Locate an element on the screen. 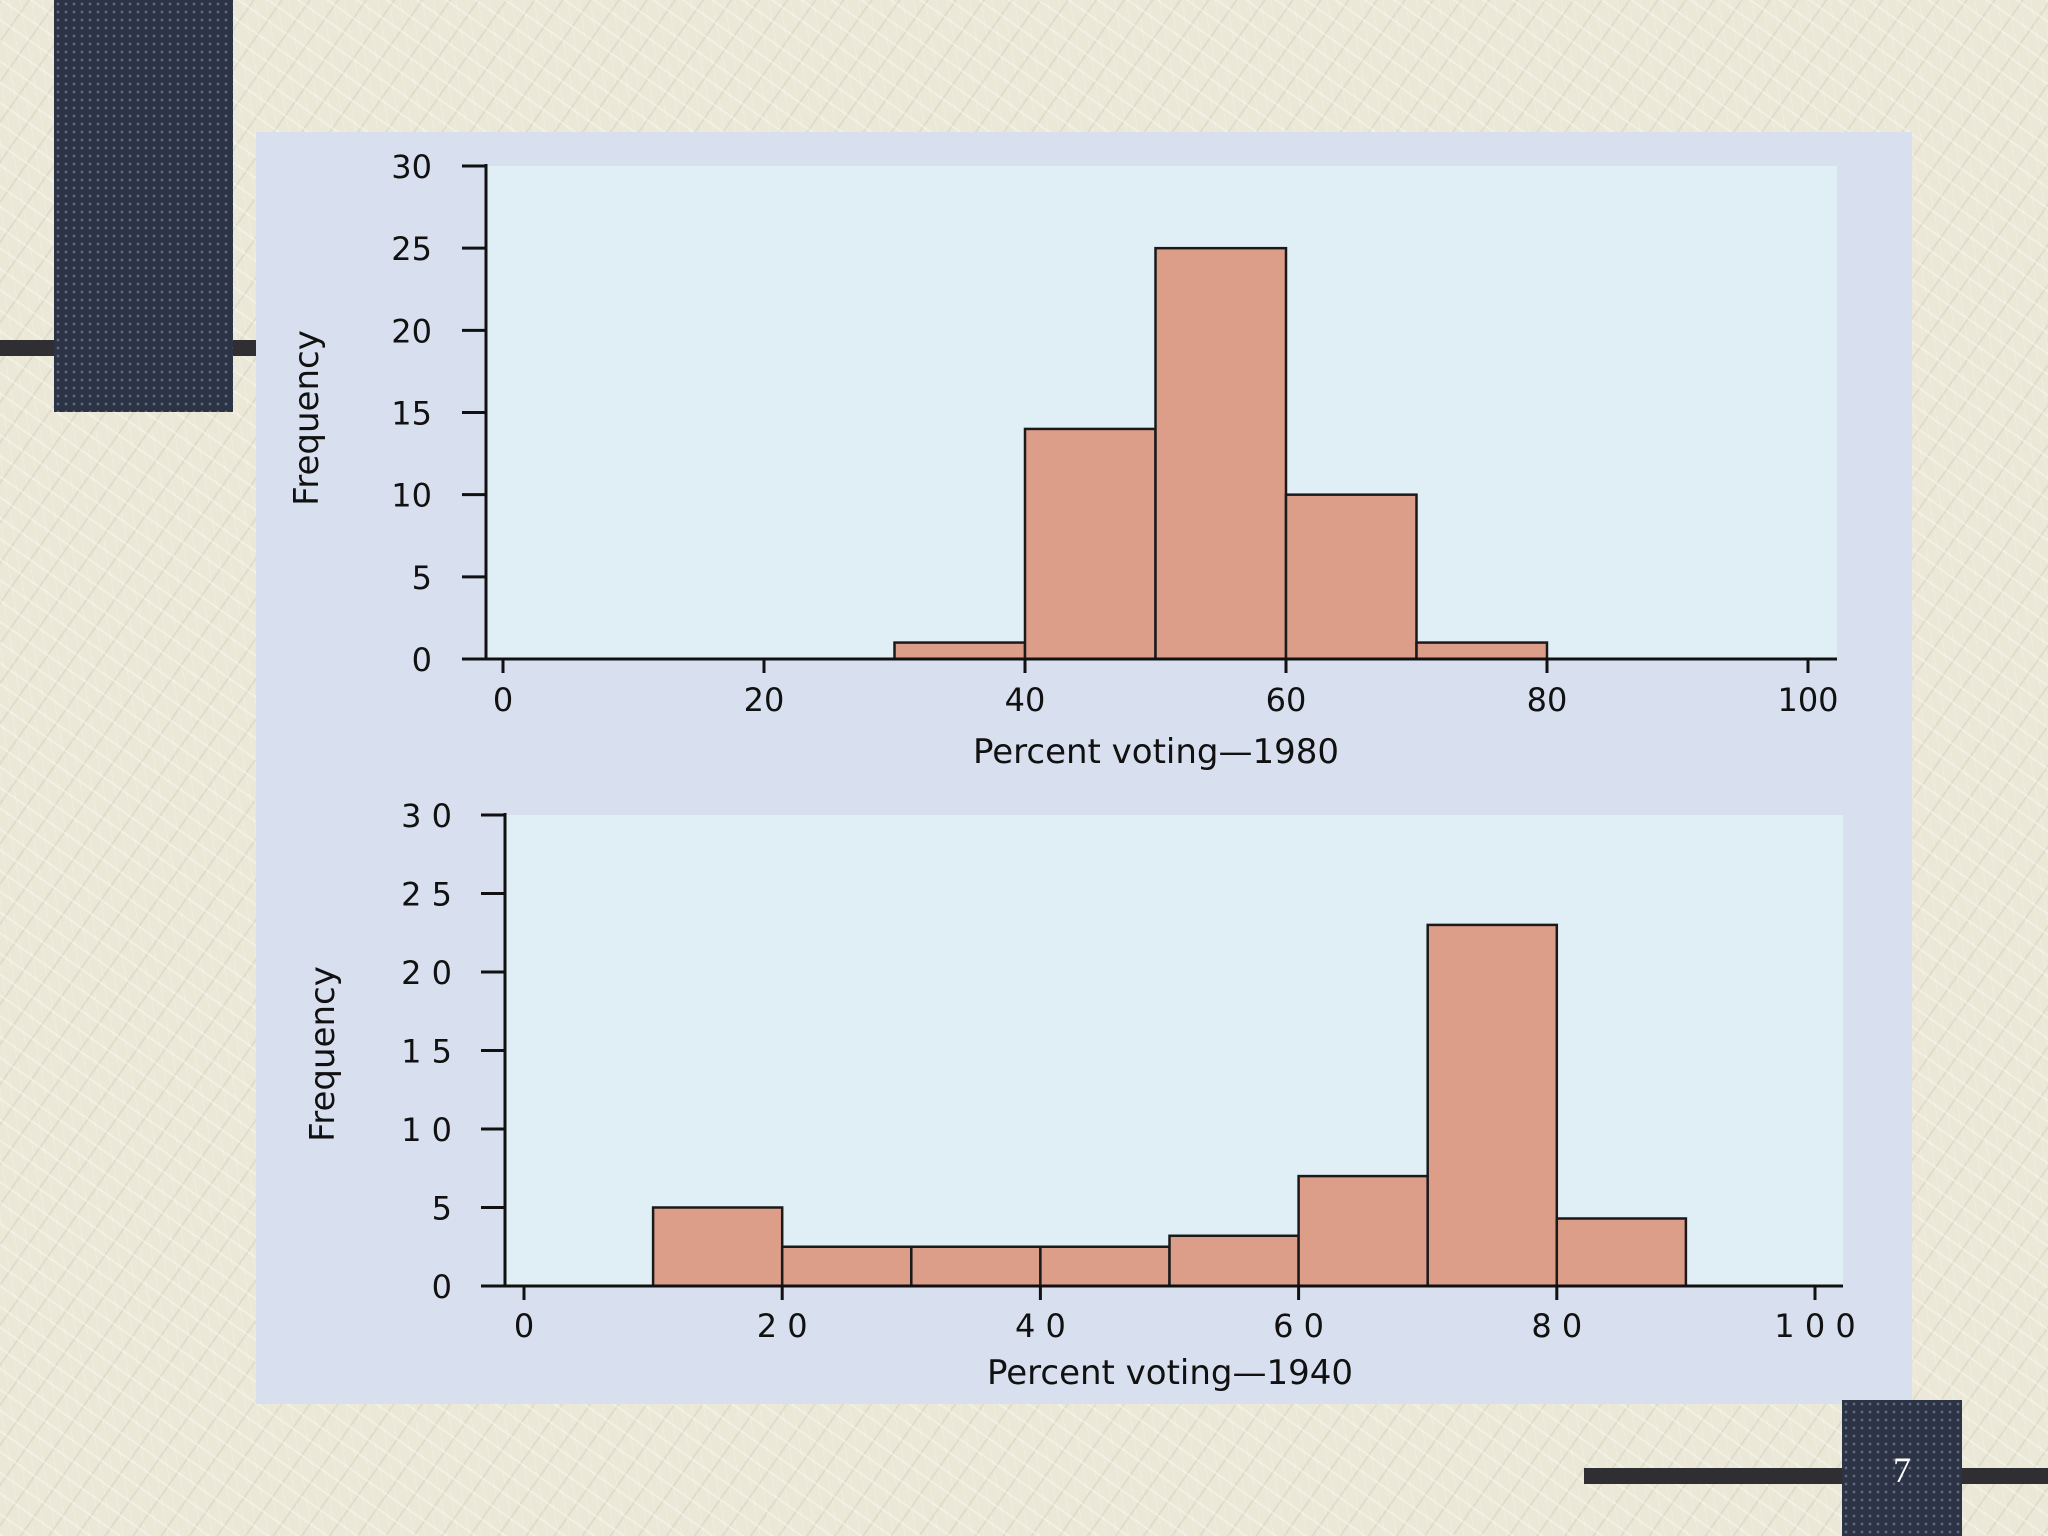 The image size is (2048, 1536). decorative-bottom-right-line-right is located at coordinates (2005, 1476).